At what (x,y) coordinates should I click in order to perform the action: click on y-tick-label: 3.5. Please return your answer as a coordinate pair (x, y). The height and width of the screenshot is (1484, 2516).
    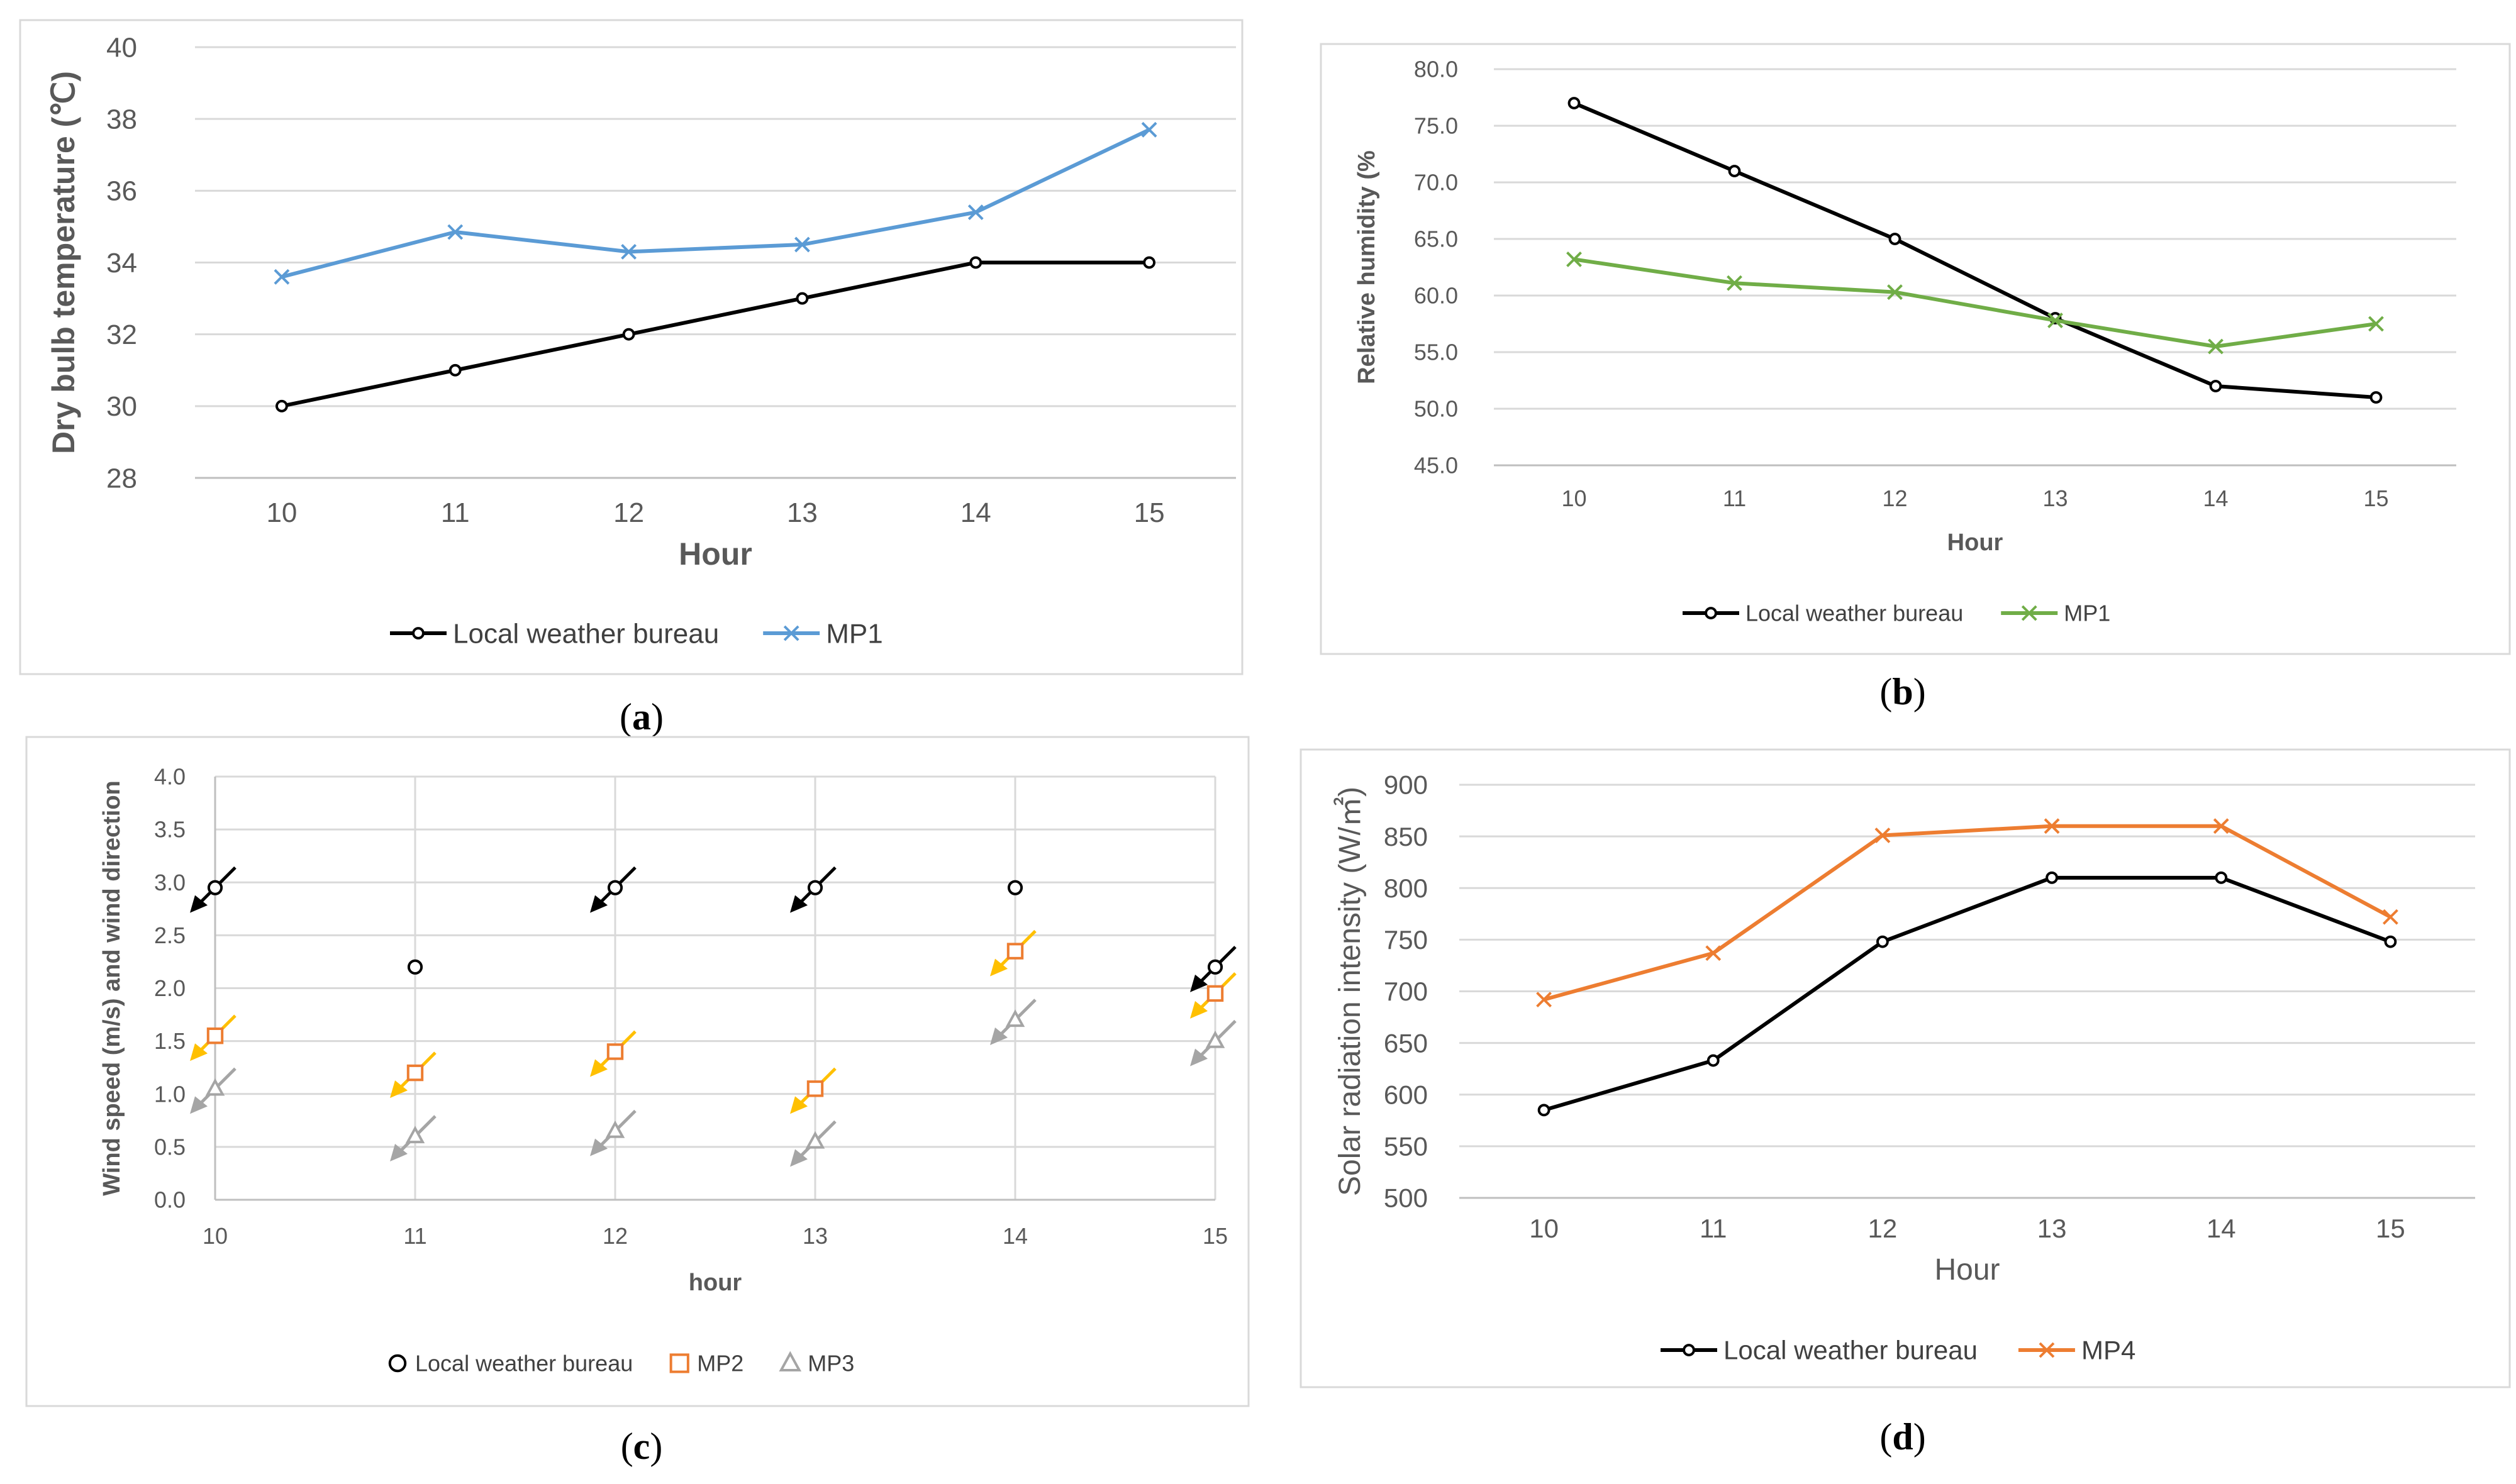
    Looking at the image, I should click on (170, 830).